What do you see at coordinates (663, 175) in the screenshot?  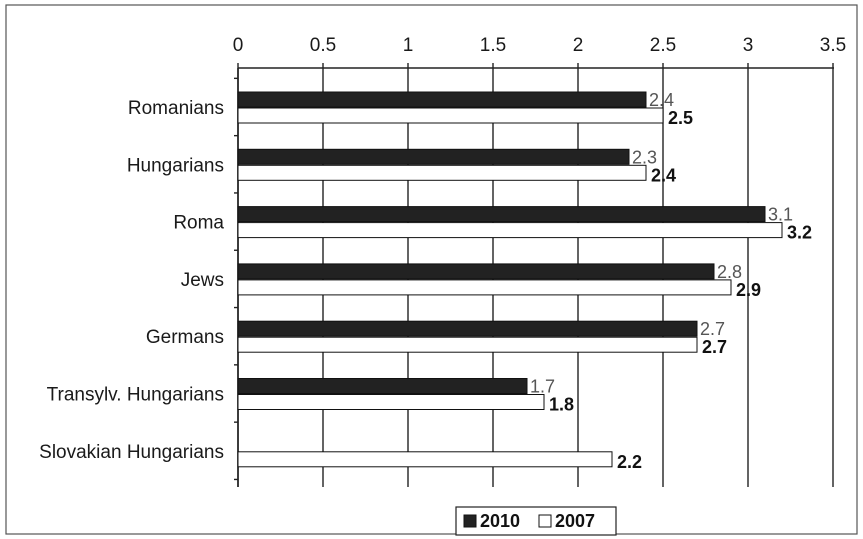 I see `data-label-2007: 2.4` at bounding box center [663, 175].